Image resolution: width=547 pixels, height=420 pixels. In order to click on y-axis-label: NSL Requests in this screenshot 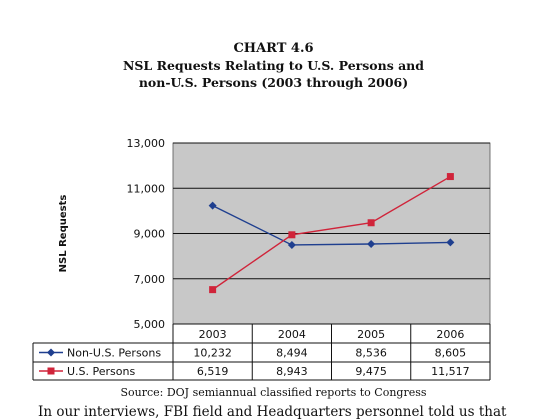, I will do `click(63, 234)`.